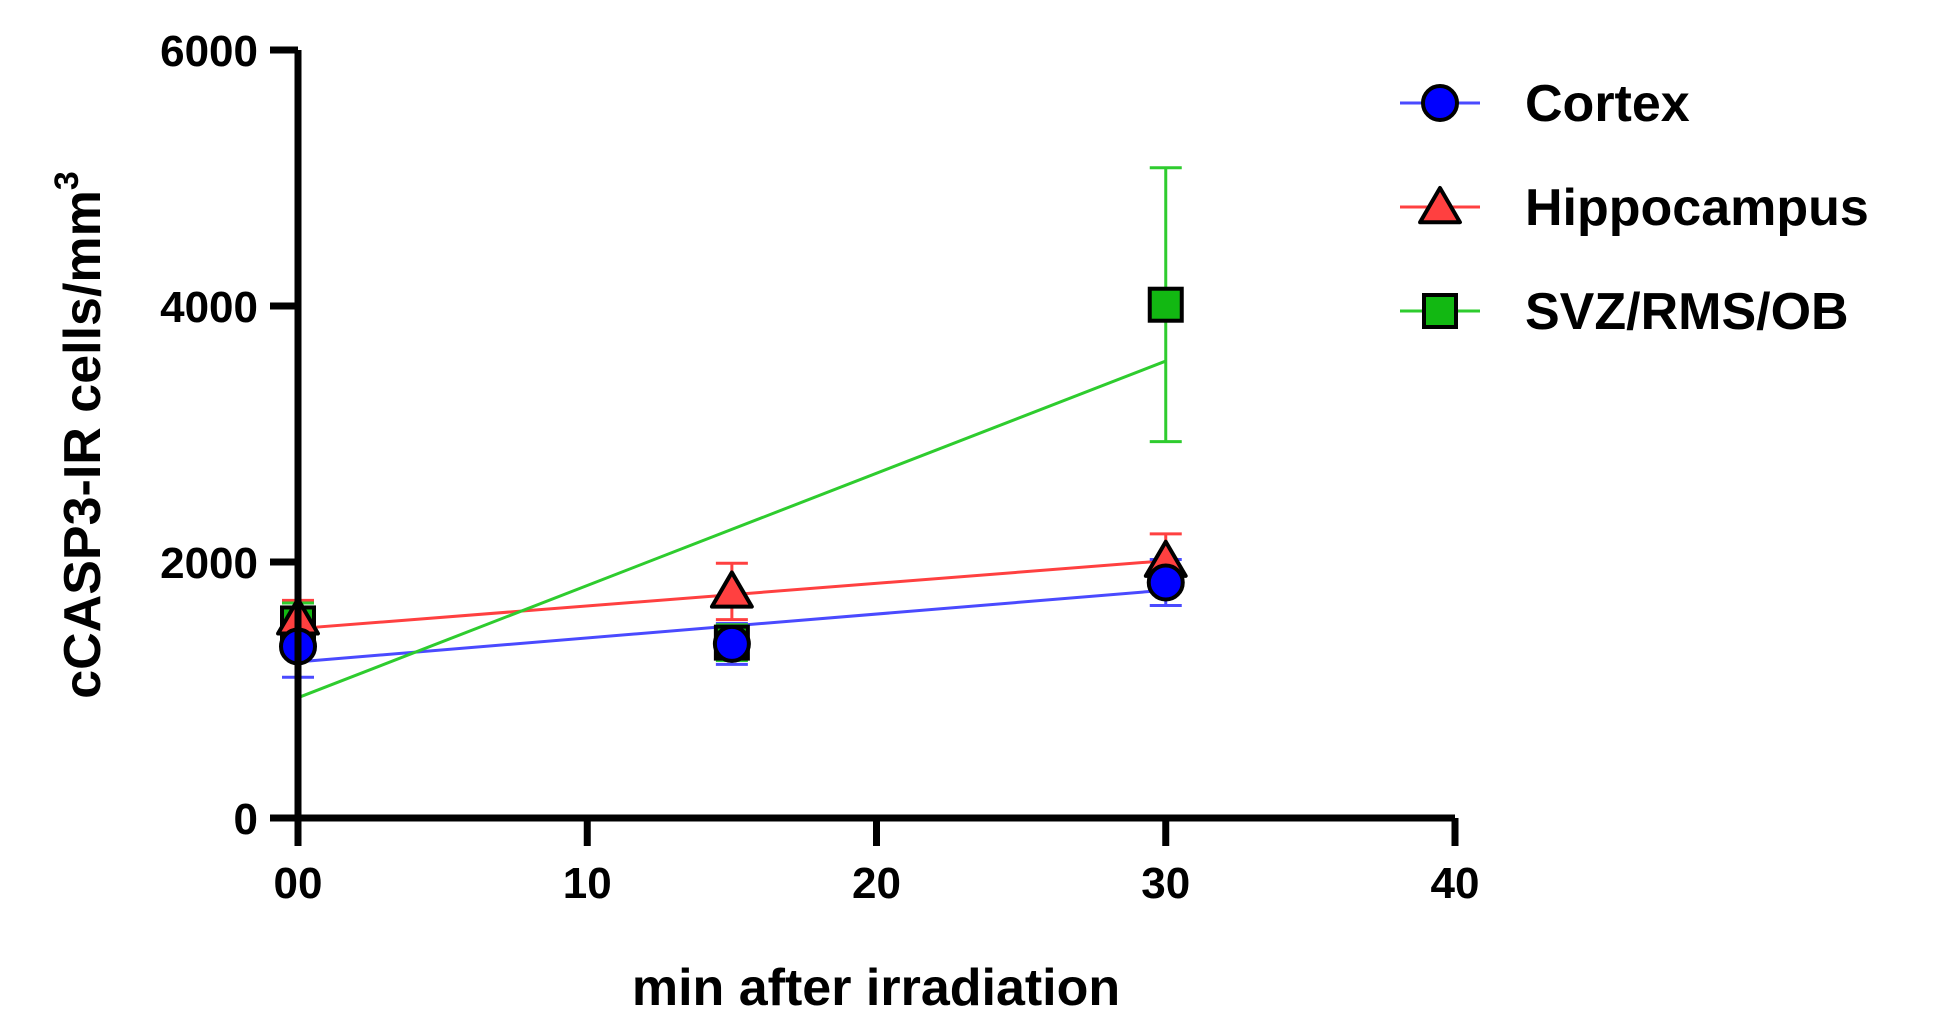 This screenshot has height=1033, width=1950. I want to click on y-axis-title-main: cCASP3-IR cells/mm, so click(83, 444).